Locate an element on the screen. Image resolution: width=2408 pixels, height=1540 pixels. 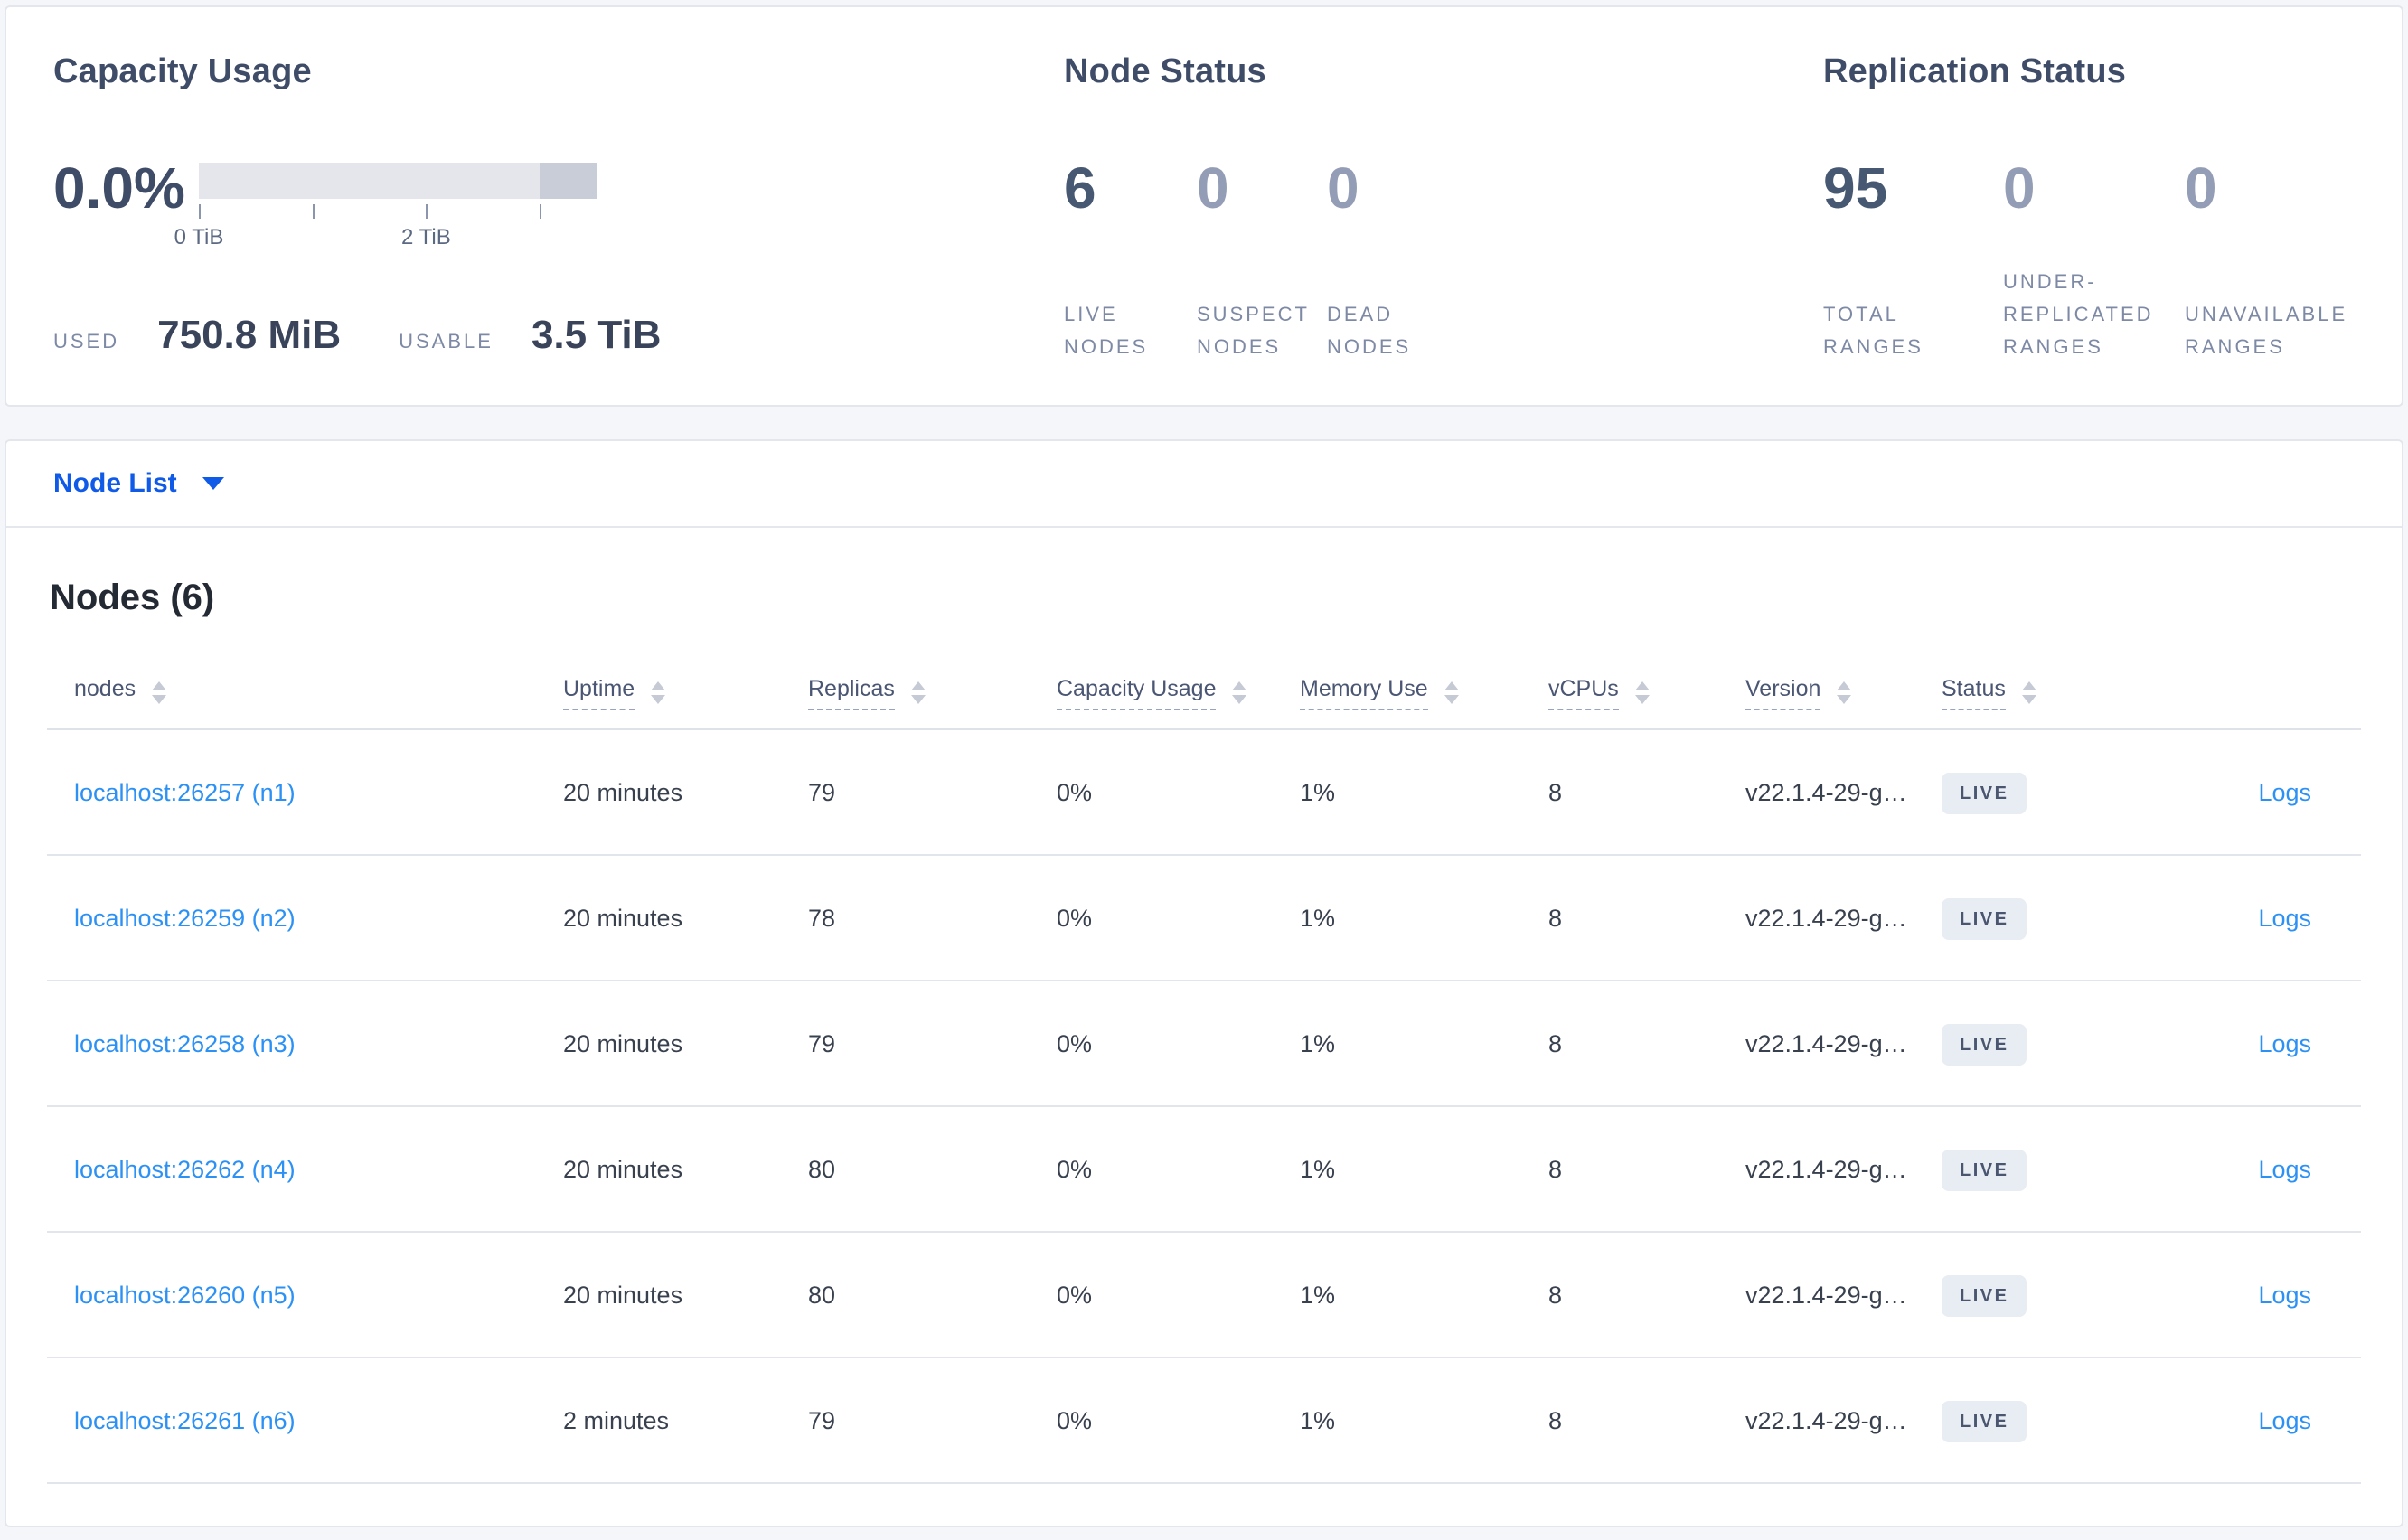
capacity-gauge-tick-labels: 0 TiB 2 TiB is located at coordinates (385, 237).